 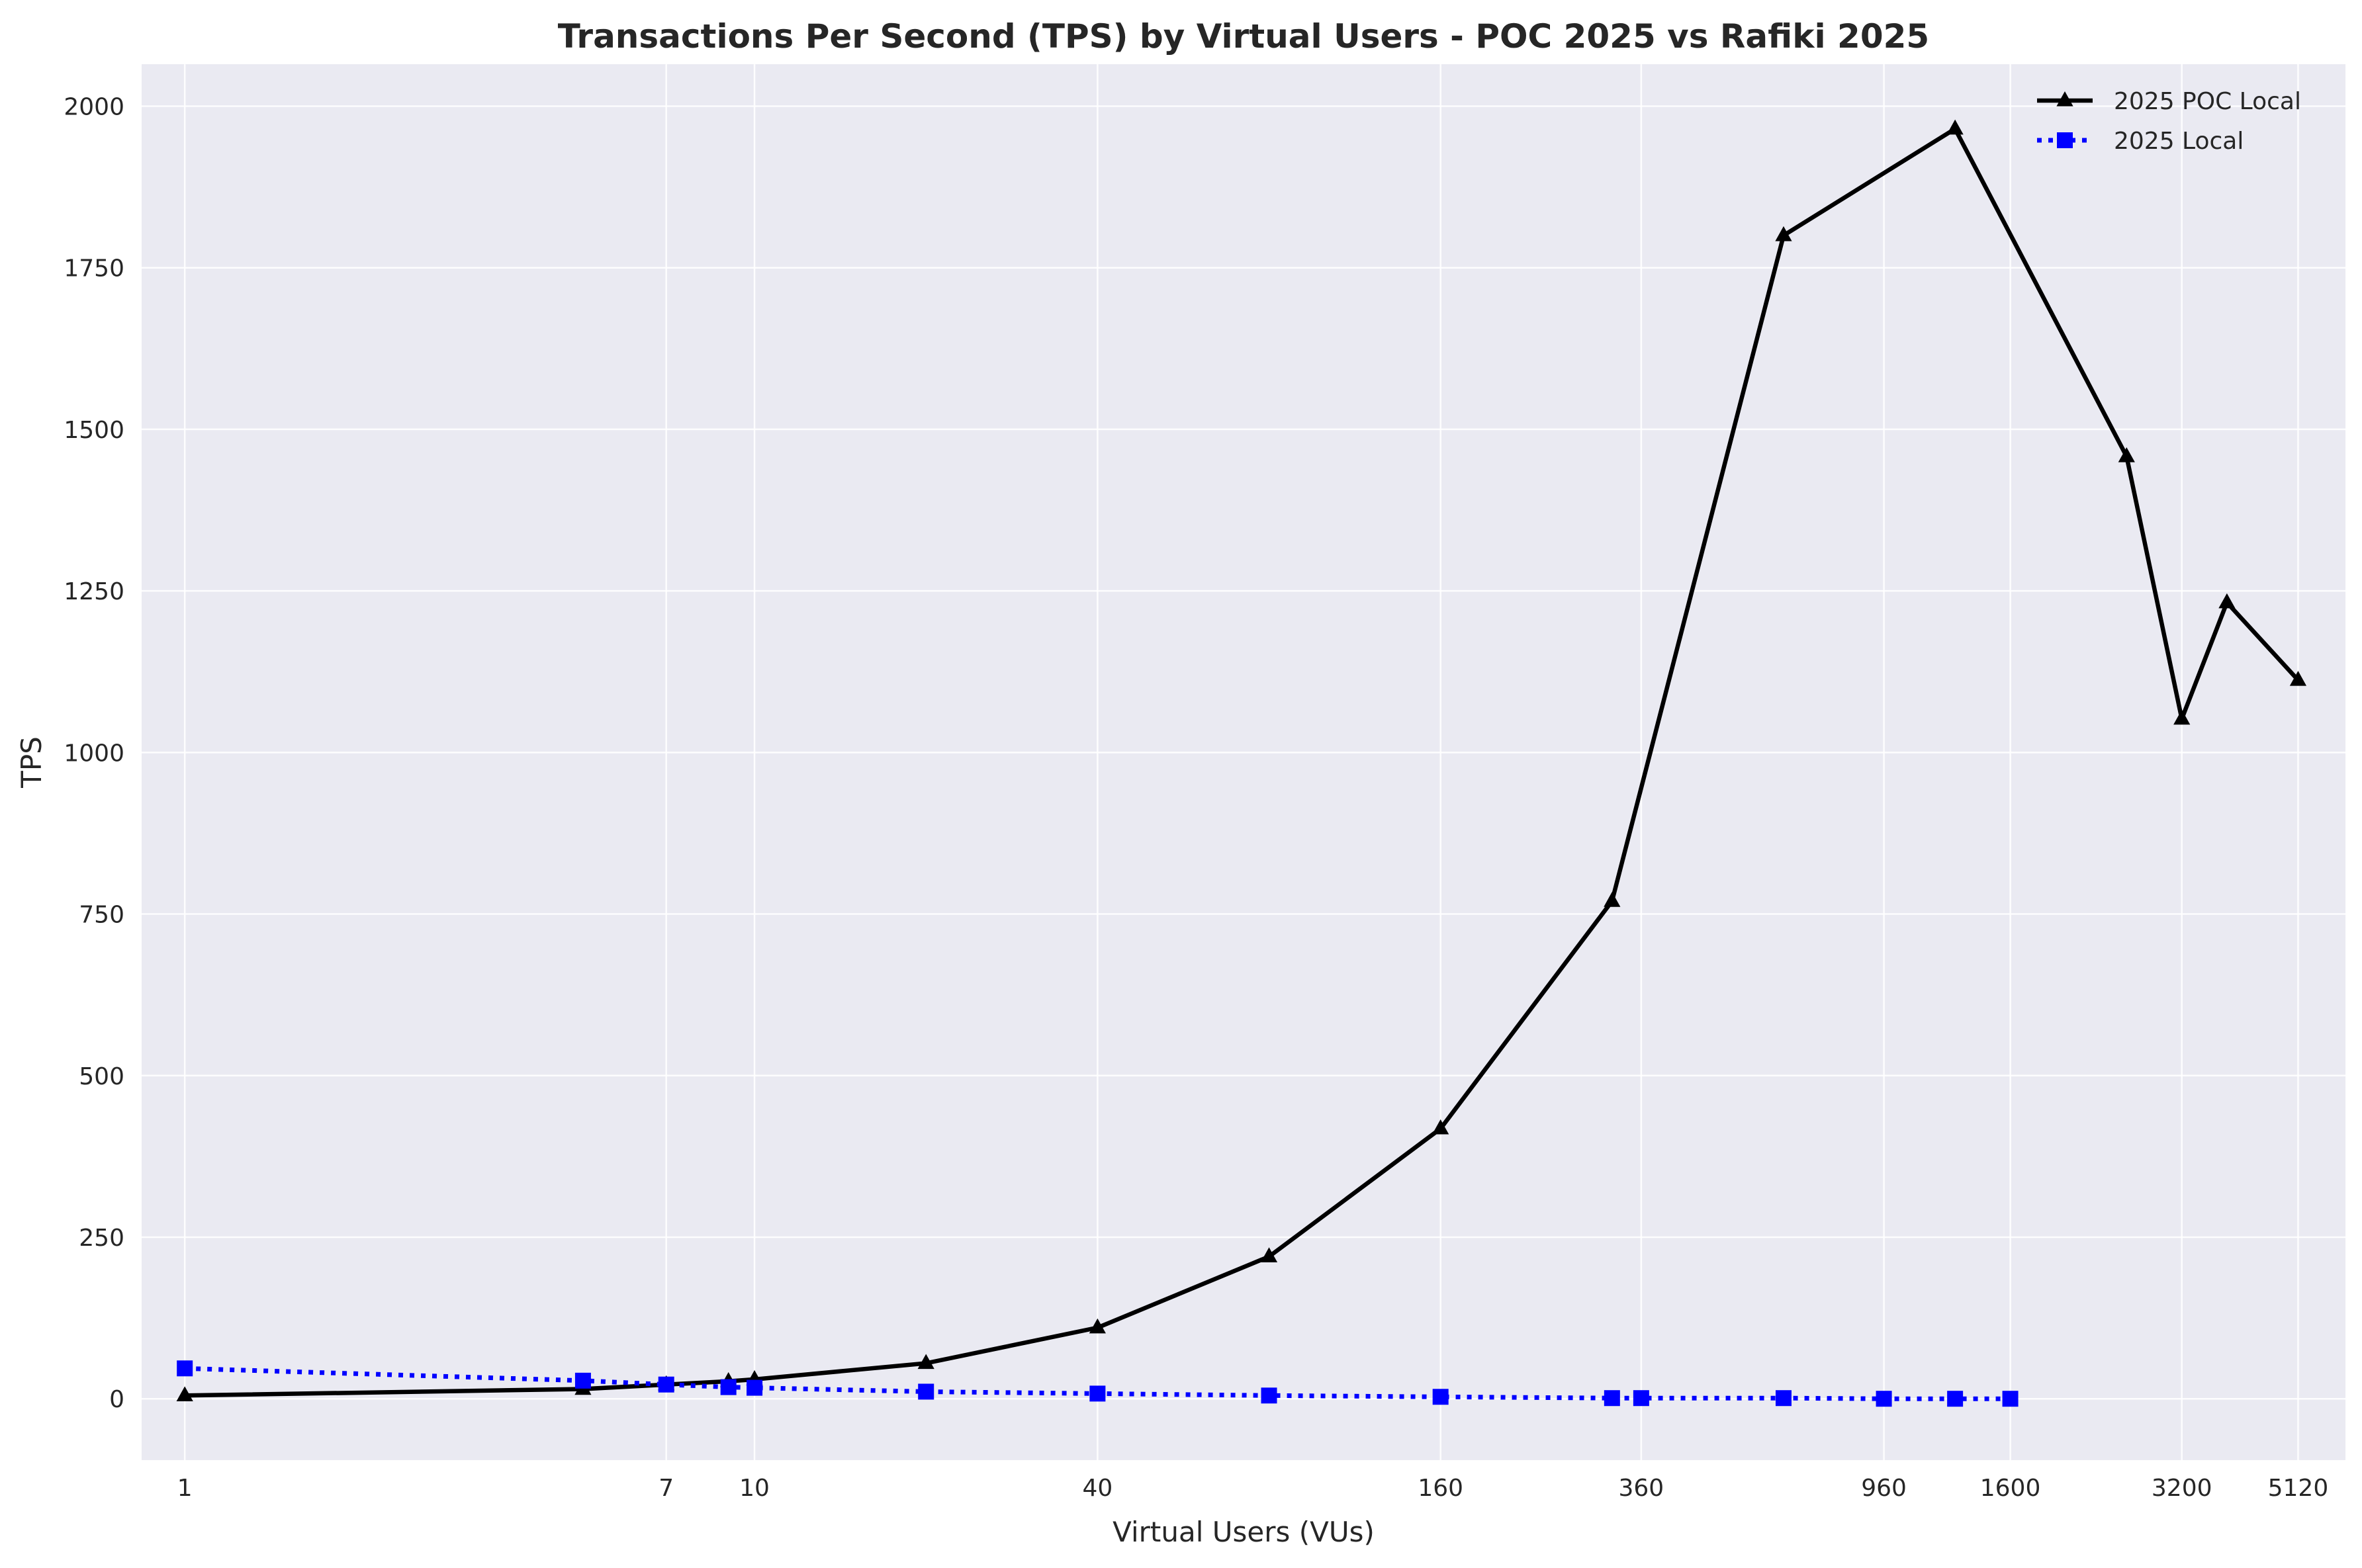 What do you see at coordinates (31, 763) in the screenshot?
I see `y-axis-label: TPS` at bounding box center [31, 763].